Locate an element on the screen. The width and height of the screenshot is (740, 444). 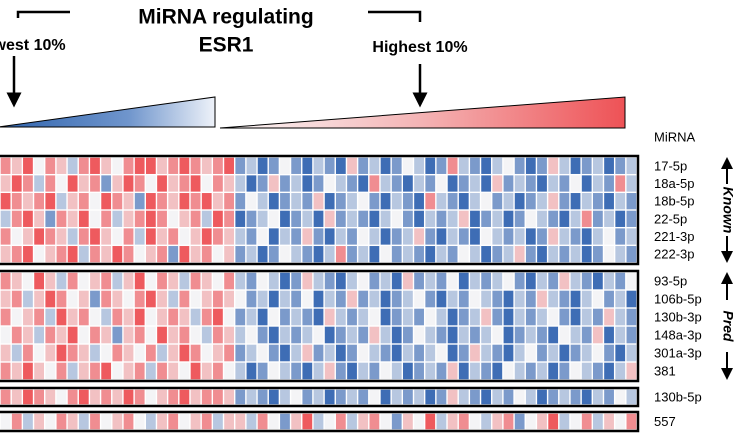
row-label: 18b-5p is located at coordinates (674, 201).